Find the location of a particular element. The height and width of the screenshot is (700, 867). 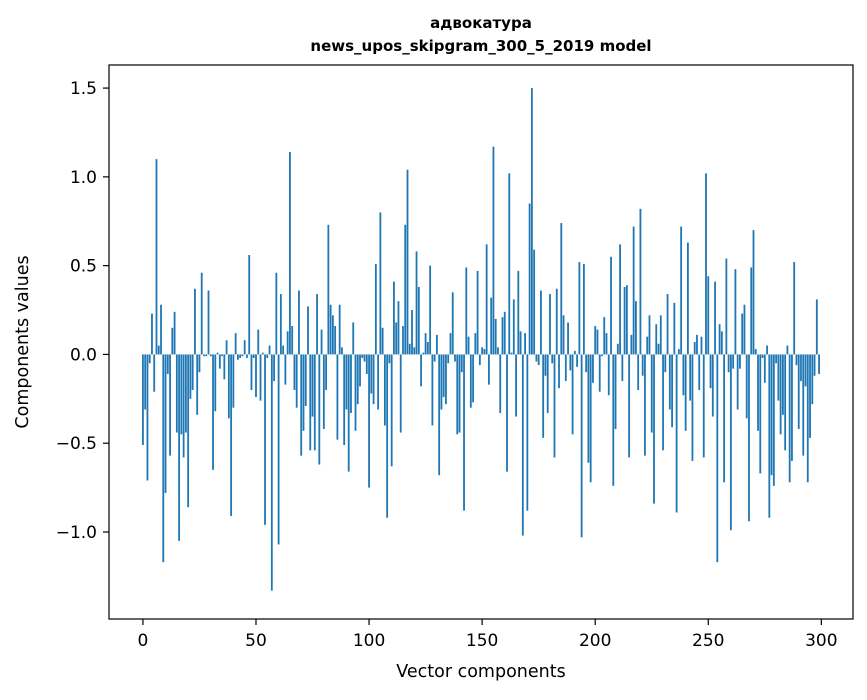

chart-subtitle: news_upos_skipgram_300_5_2019 model is located at coordinates (480, 46).